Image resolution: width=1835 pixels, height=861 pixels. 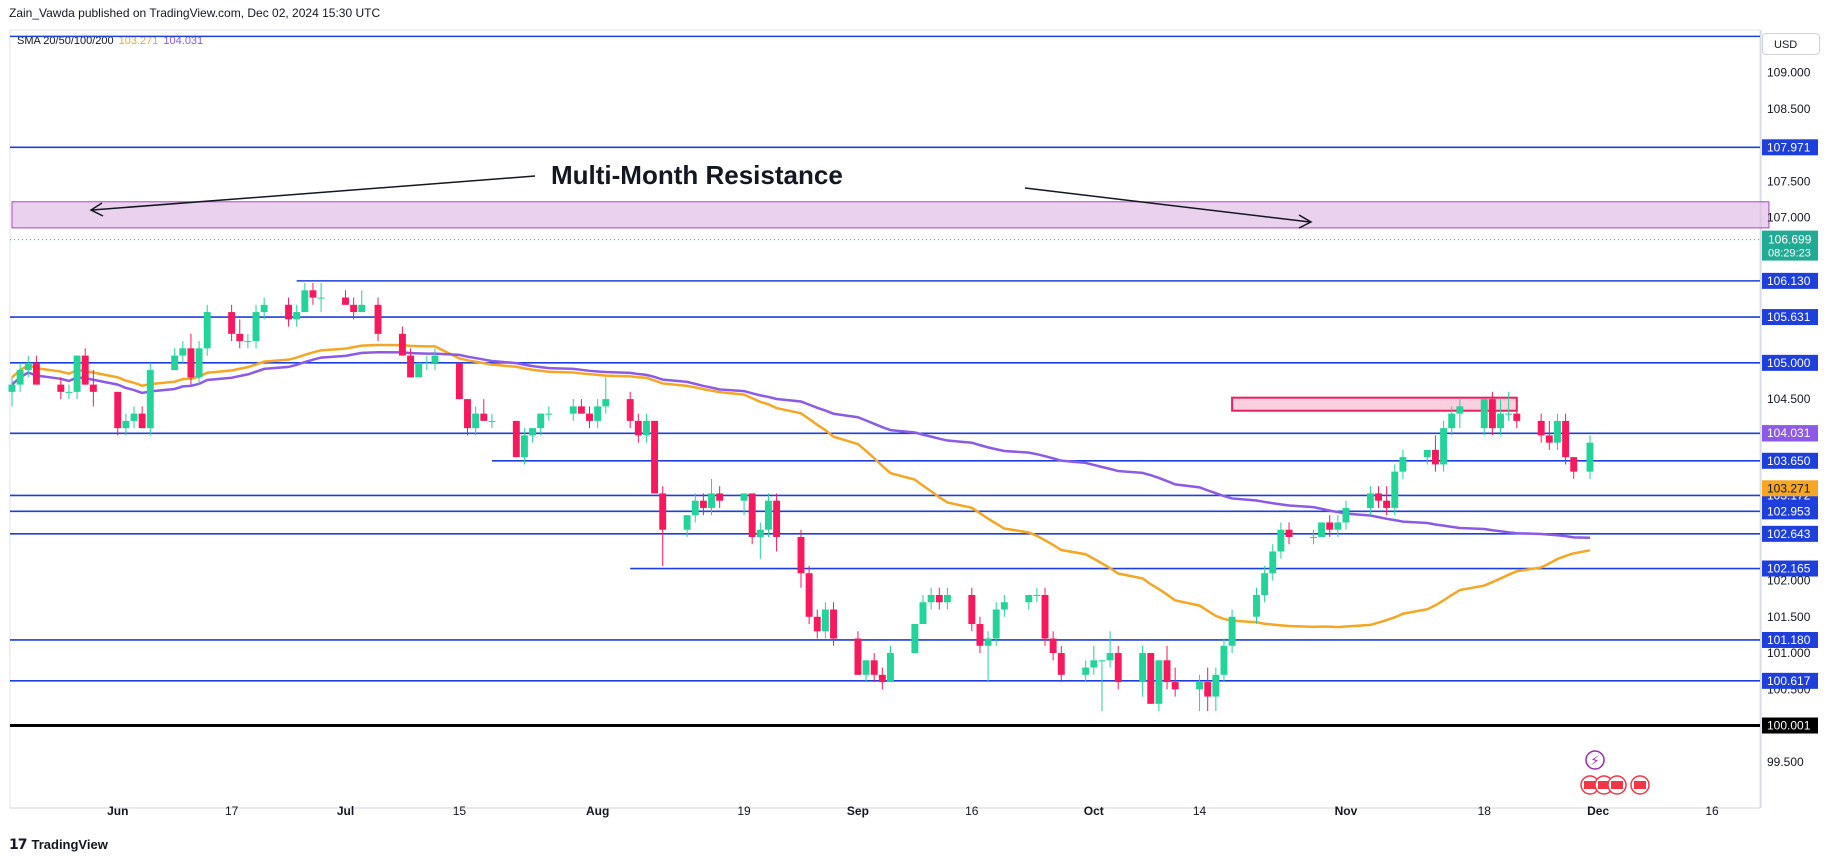 What do you see at coordinates (1789, 254) in the screenshot?
I see `countdown-label: 08:29:23` at bounding box center [1789, 254].